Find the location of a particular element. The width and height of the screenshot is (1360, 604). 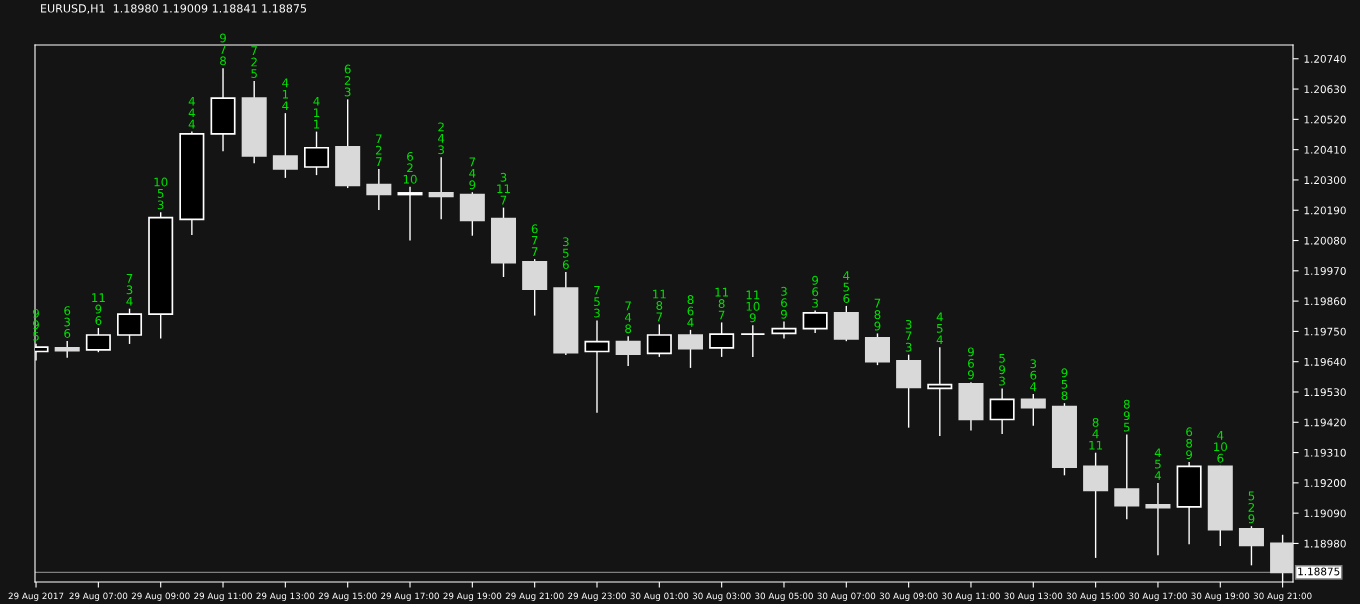

x-tick-label: 30 Aug 13:00 is located at coordinates (1033, 596).